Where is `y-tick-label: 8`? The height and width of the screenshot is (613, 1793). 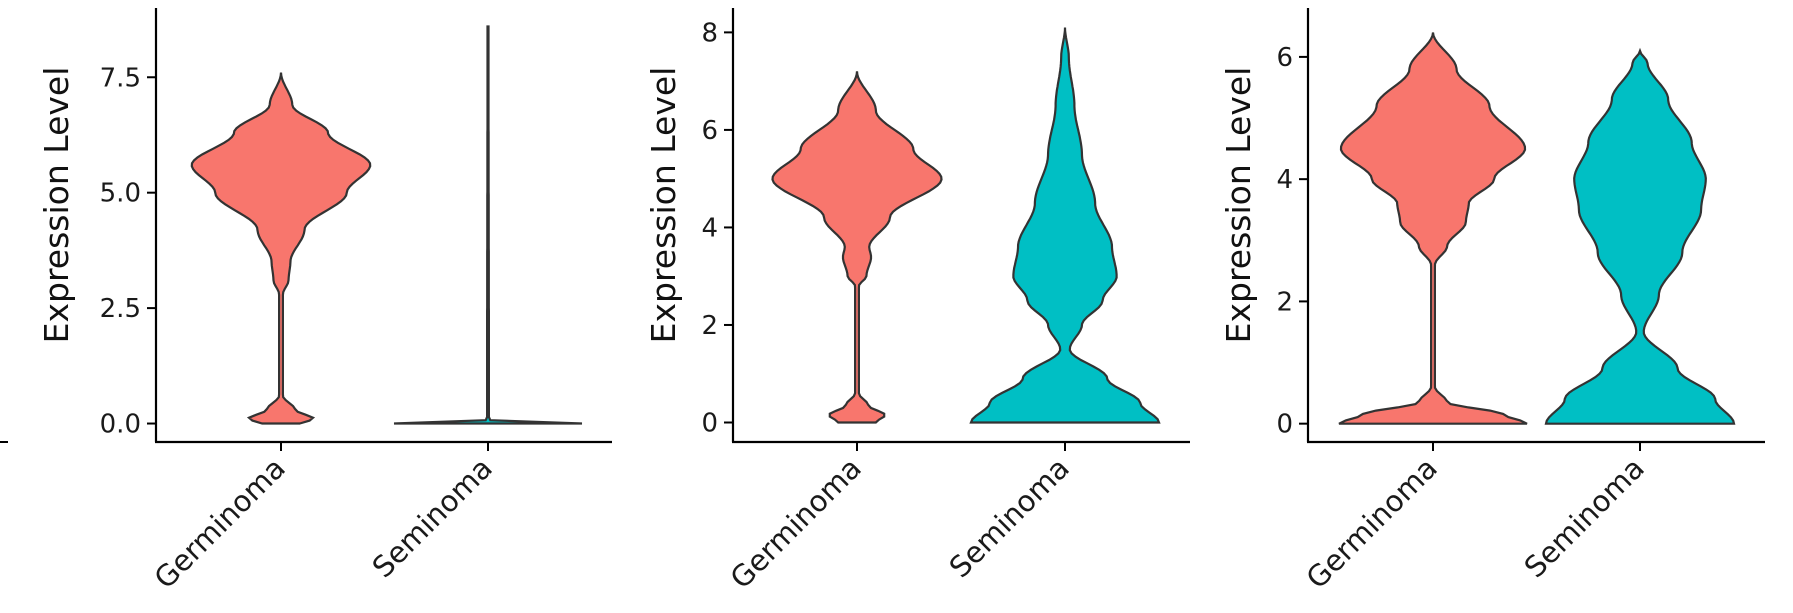 y-tick-label: 8 is located at coordinates (709, 33).